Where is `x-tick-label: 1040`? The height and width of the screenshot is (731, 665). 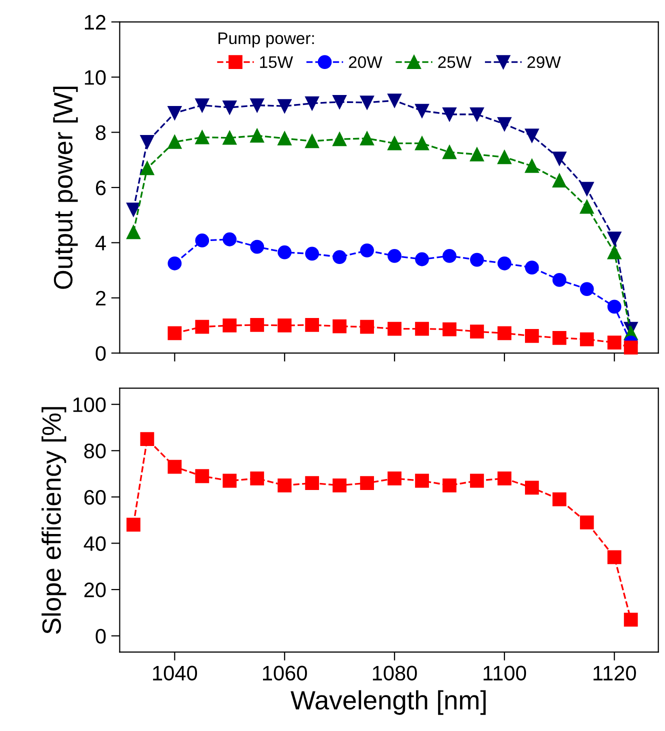 x-tick-label: 1040 is located at coordinates (175, 673).